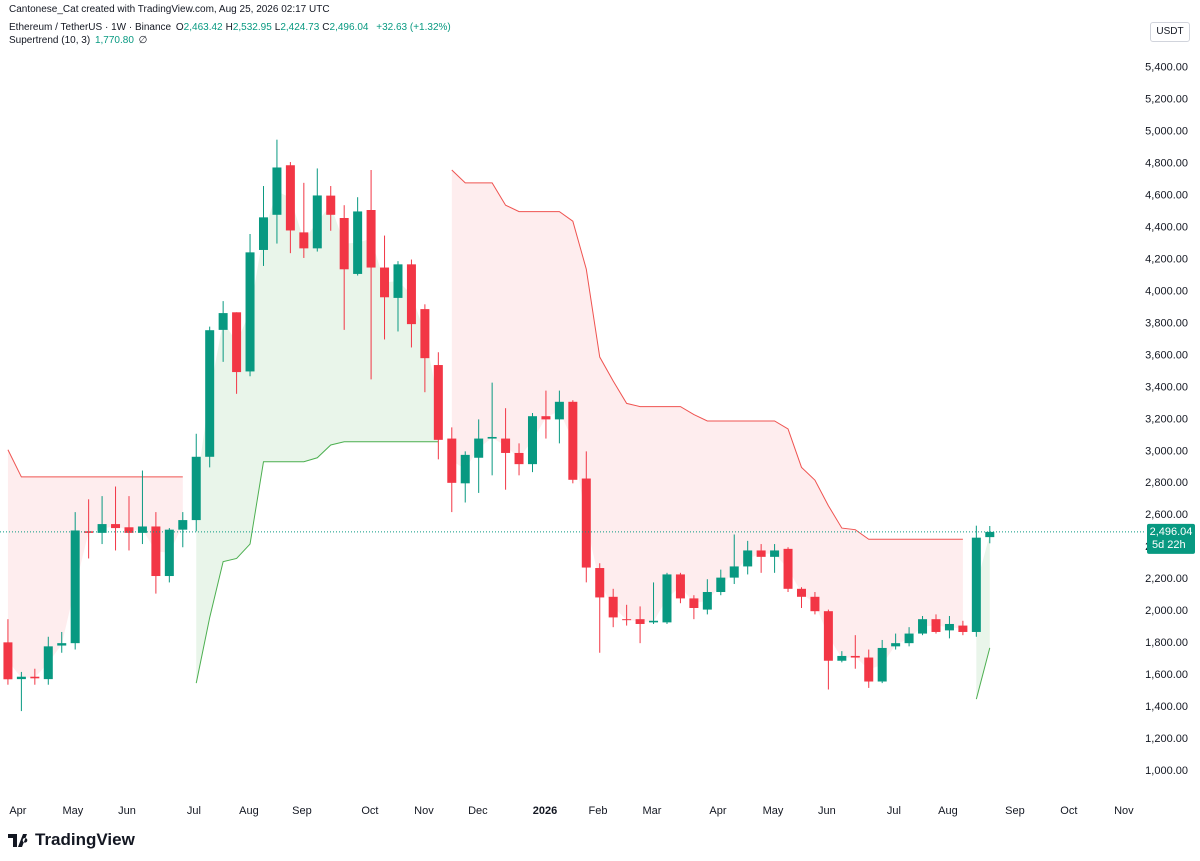  I want to click on y-tick-label: 3,600.00, so click(1166, 355).